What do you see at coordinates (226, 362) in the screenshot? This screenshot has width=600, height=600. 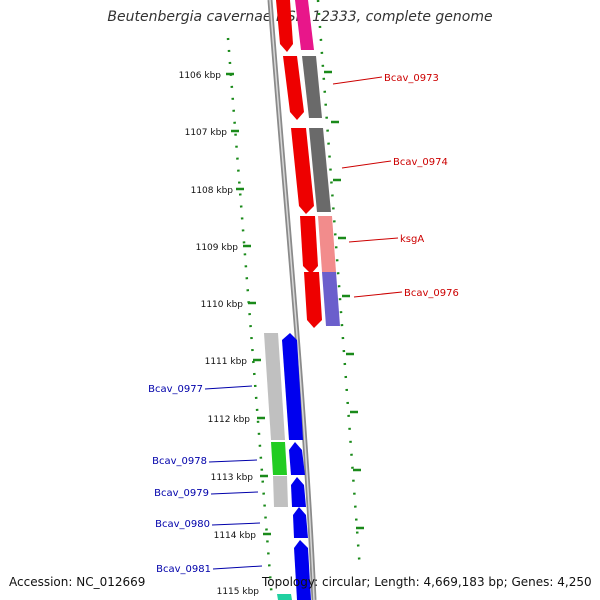 I see `scale-label: 1111 kbp` at bounding box center [226, 362].